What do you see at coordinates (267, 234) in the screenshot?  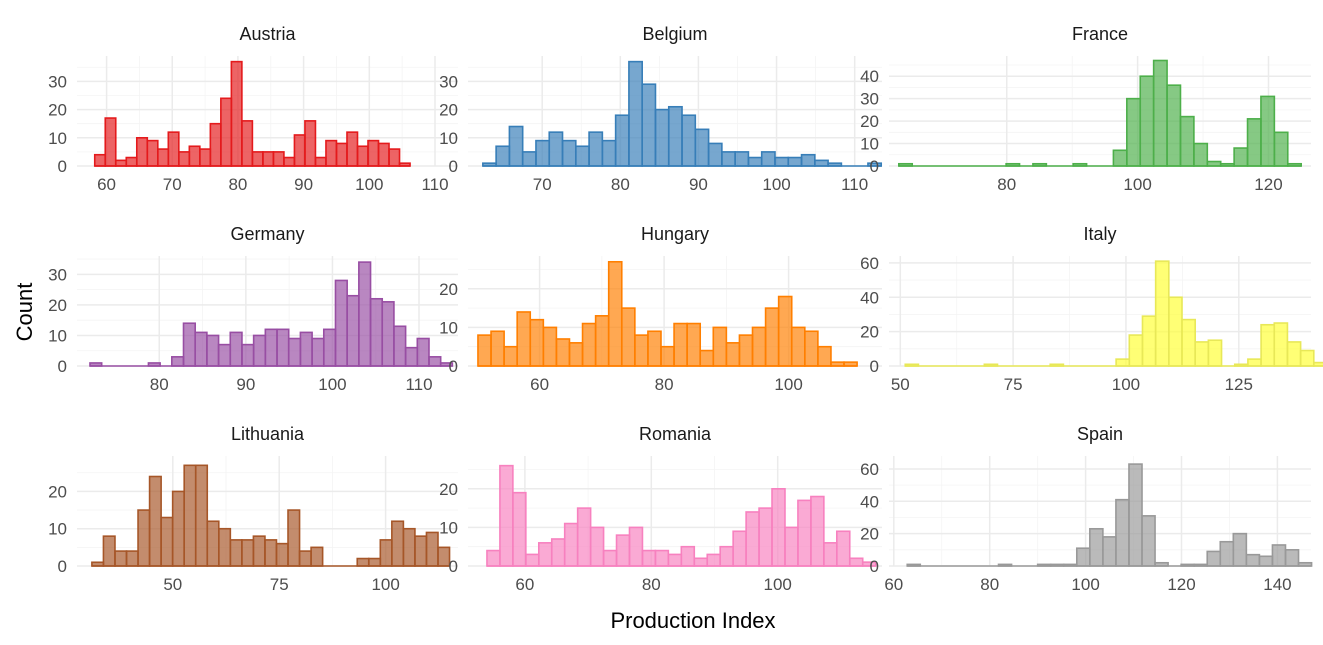 I see `facet-label-germany: Germany` at bounding box center [267, 234].